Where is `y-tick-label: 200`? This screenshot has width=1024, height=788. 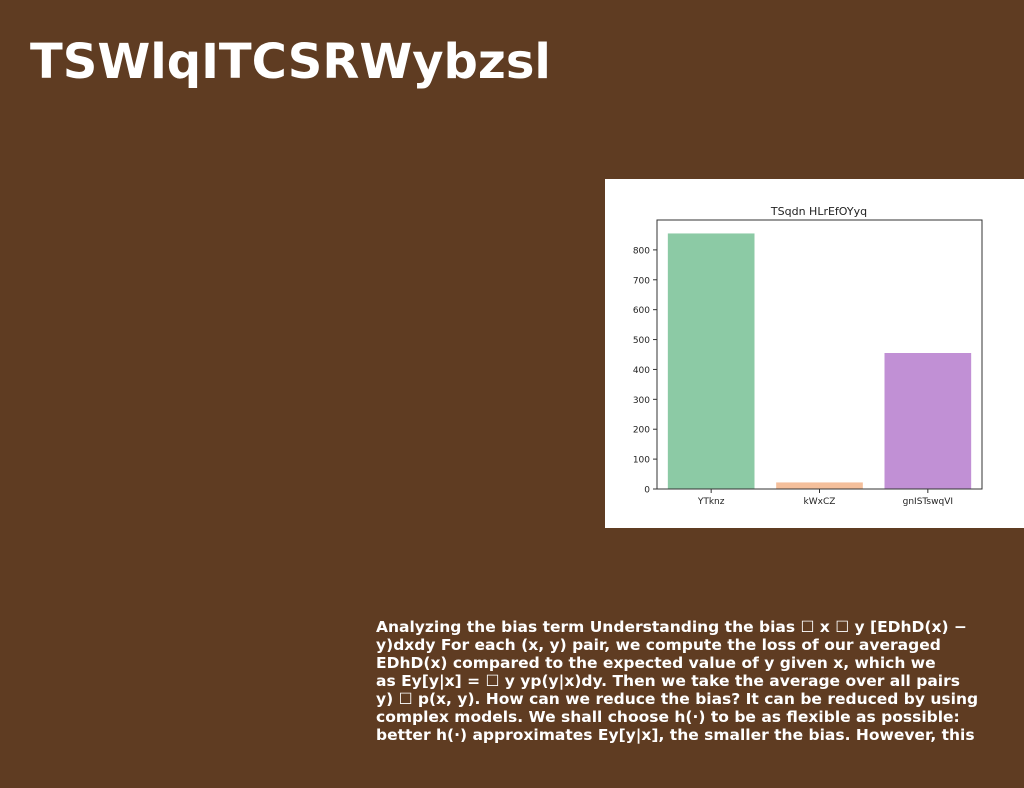 y-tick-label: 200 is located at coordinates (641, 431).